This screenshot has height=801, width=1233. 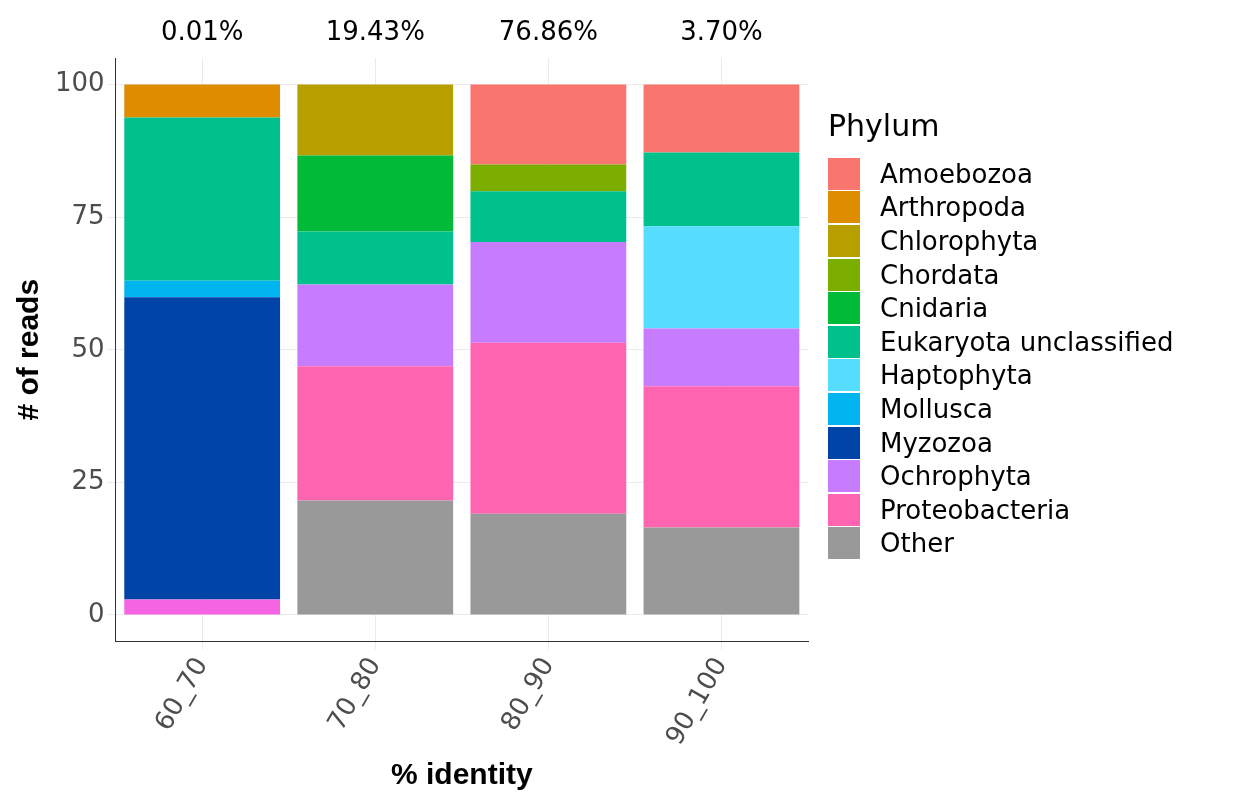 I want to click on y-tick-label: 0, so click(x=96, y=612).